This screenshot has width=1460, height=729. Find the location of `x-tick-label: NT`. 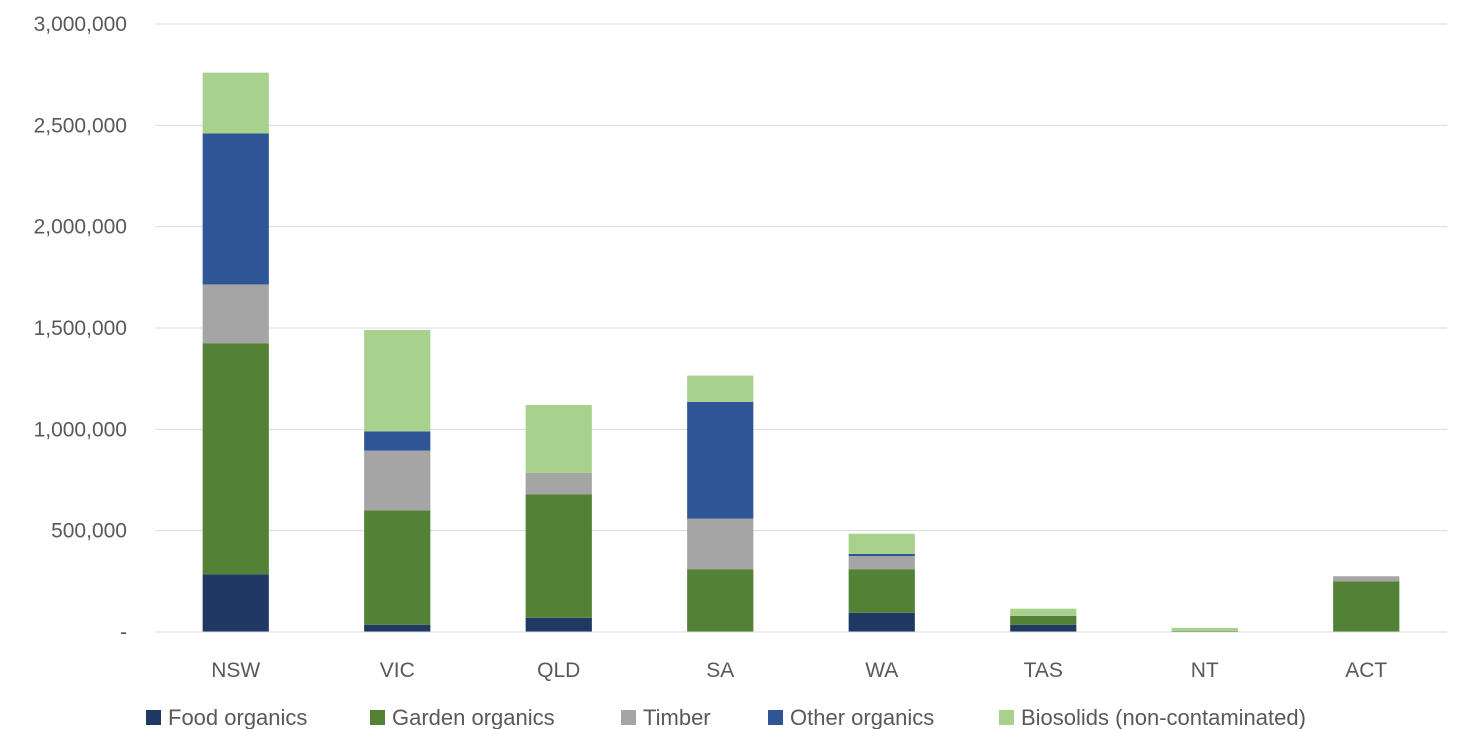

x-tick-label: NT is located at coordinates (1205, 670).